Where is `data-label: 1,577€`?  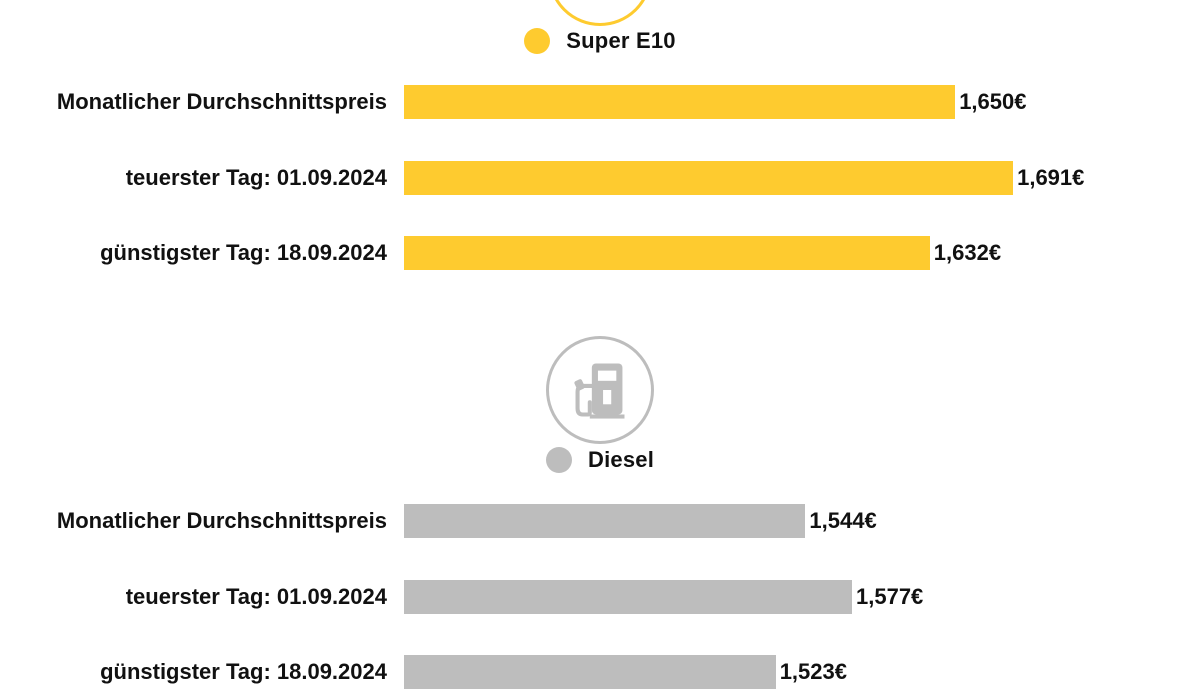
data-label: 1,577€ is located at coordinates (890, 596).